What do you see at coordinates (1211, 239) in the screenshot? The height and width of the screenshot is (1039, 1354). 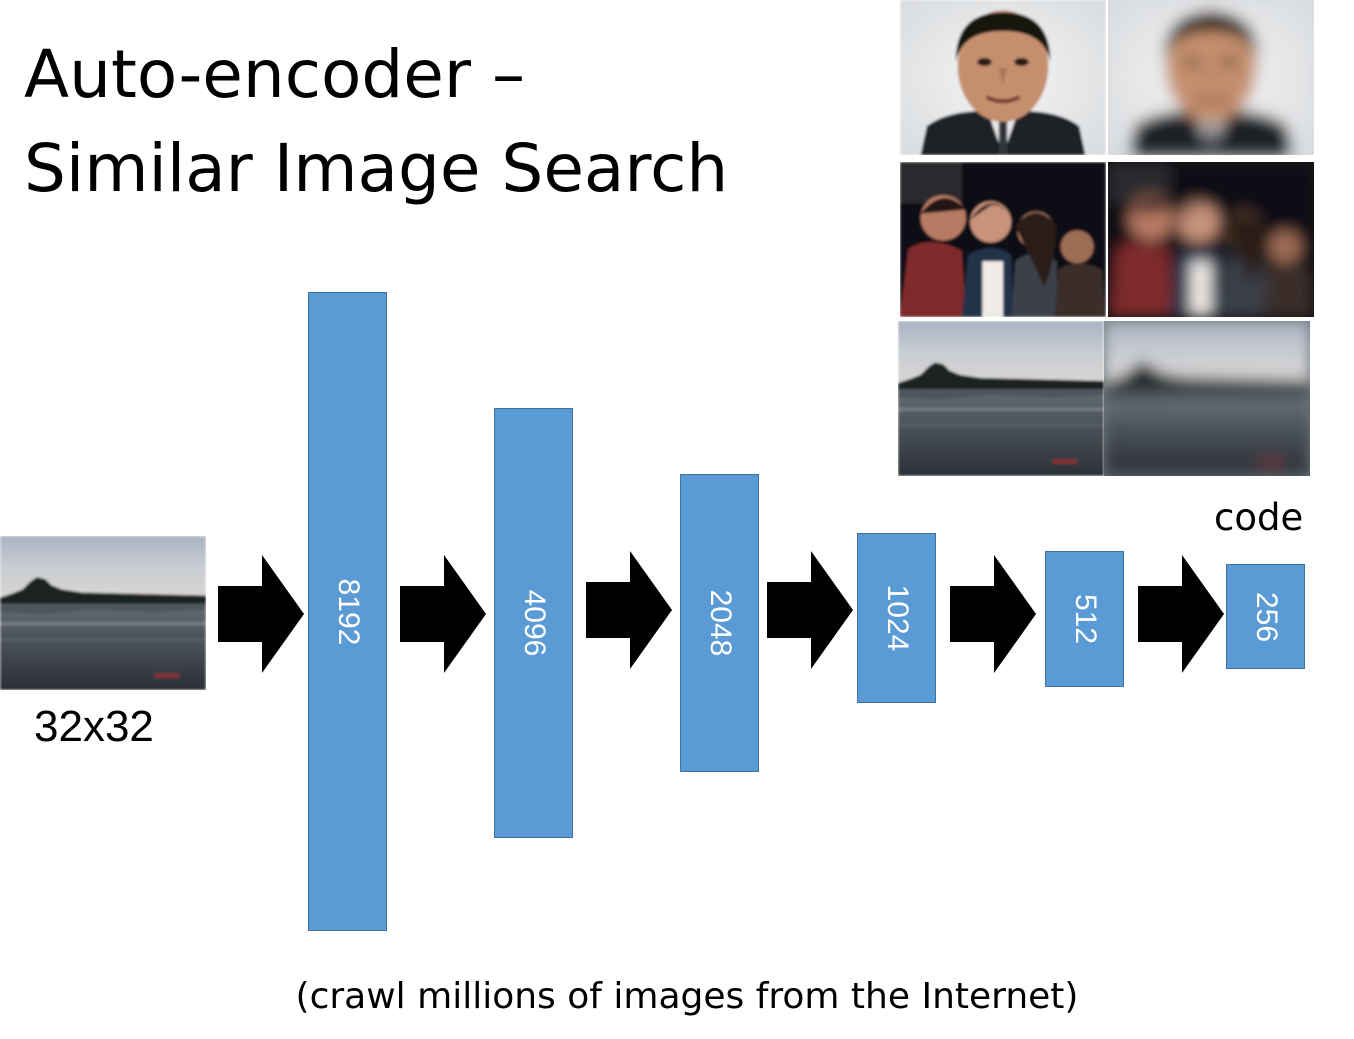 I see `group-reconstruction-icon` at bounding box center [1211, 239].